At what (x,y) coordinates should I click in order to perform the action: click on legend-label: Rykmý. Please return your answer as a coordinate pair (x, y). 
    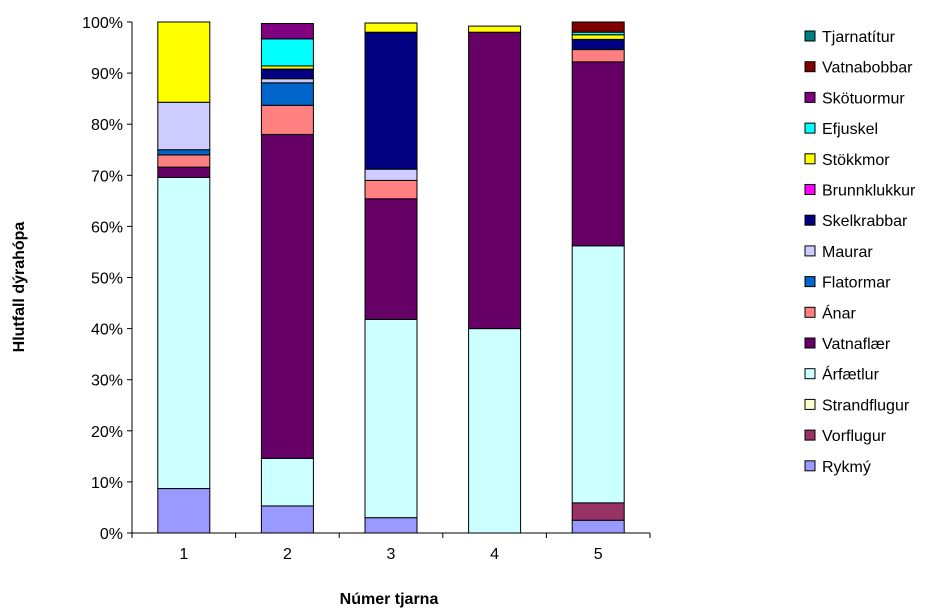
    Looking at the image, I should click on (846, 467).